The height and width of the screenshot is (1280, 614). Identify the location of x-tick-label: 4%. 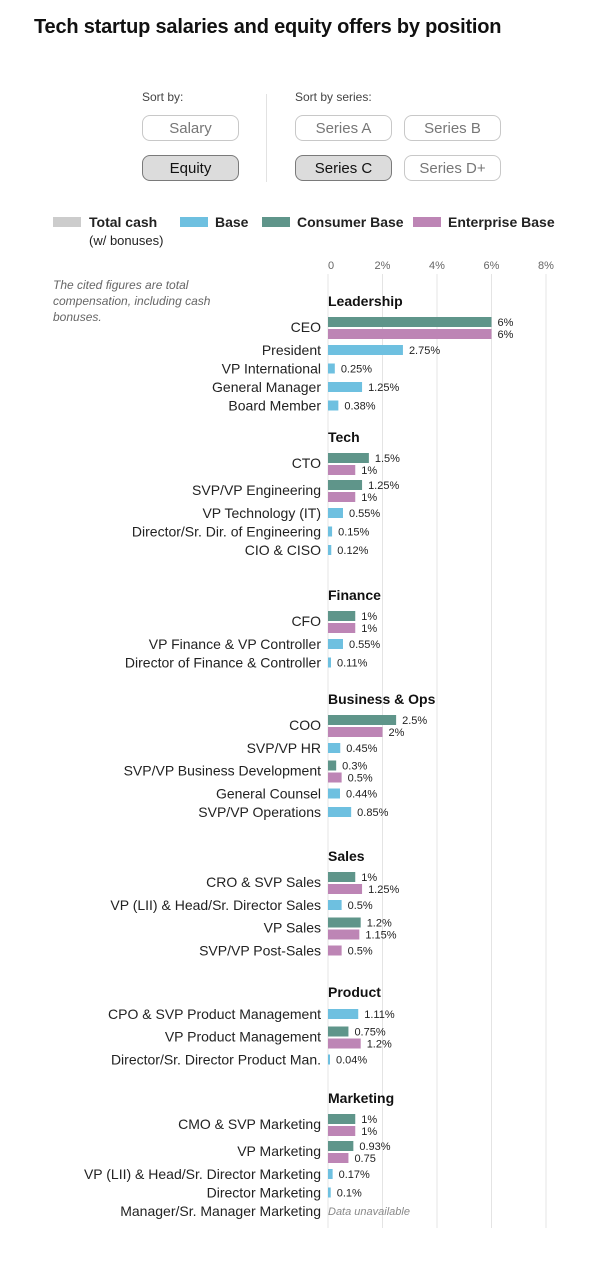
(437, 266).